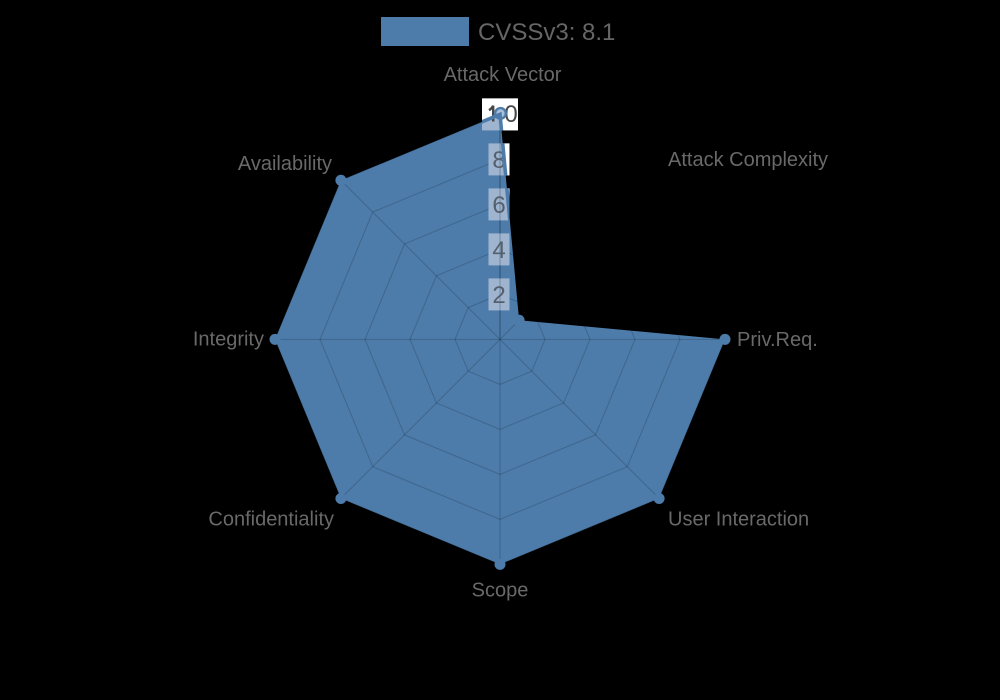  I want to click on svg-text: Attack Complexity, so click(748, 160).